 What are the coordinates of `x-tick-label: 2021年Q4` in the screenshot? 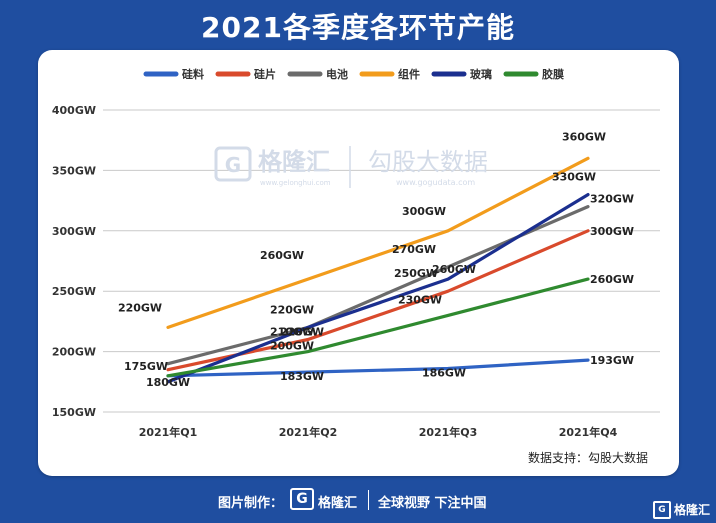 It's located at (588, 432).